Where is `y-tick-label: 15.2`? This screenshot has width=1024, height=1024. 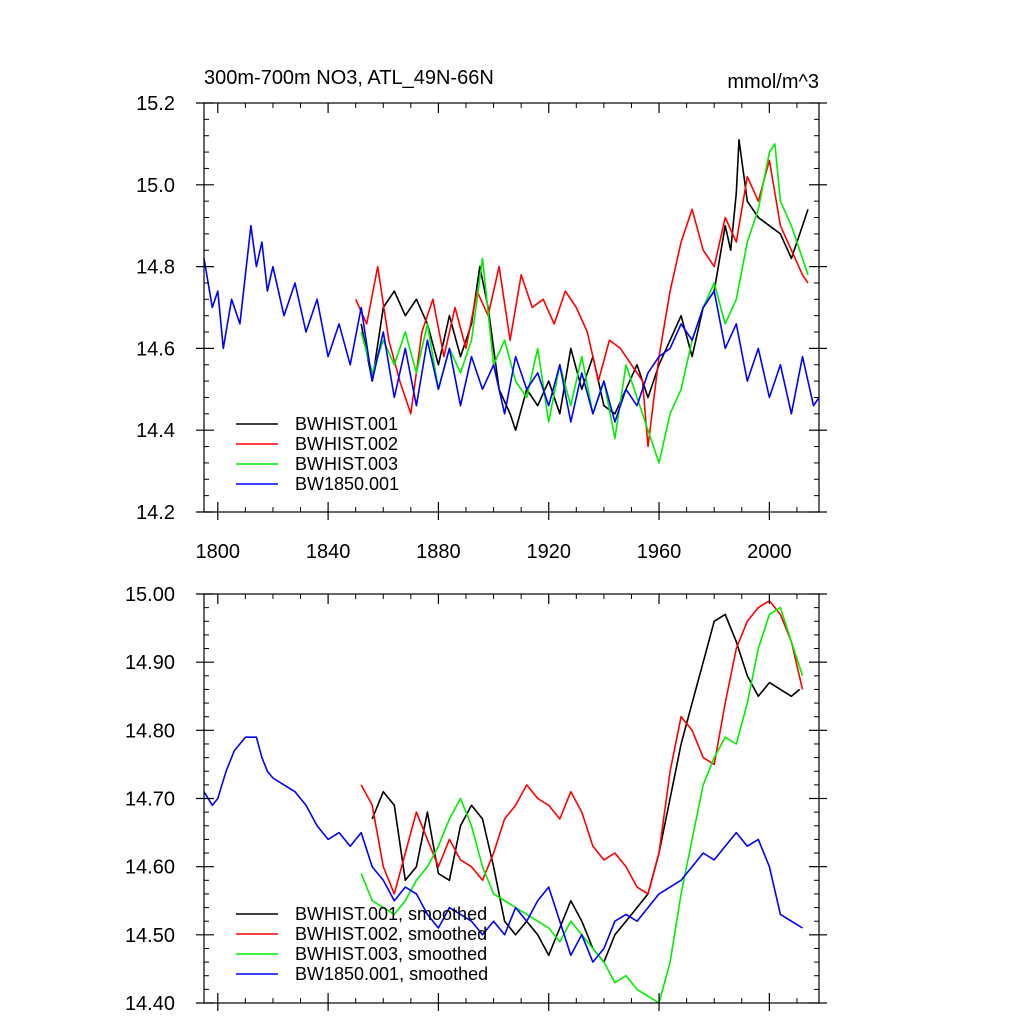 y-tick-label: 15.2 is located at coordinates (155, 104).